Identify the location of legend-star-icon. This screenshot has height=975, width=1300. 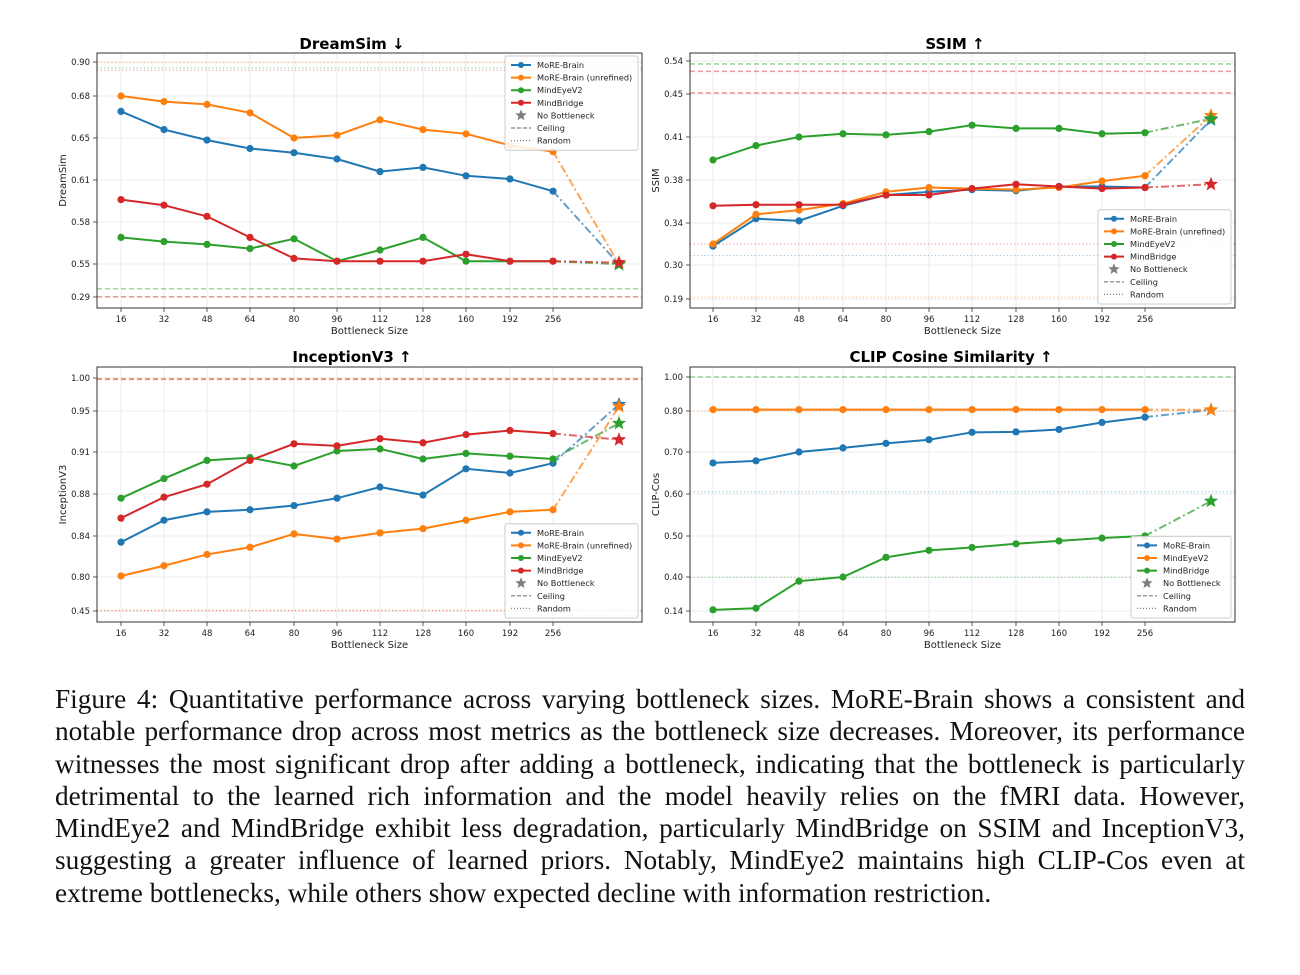
(521, 583).